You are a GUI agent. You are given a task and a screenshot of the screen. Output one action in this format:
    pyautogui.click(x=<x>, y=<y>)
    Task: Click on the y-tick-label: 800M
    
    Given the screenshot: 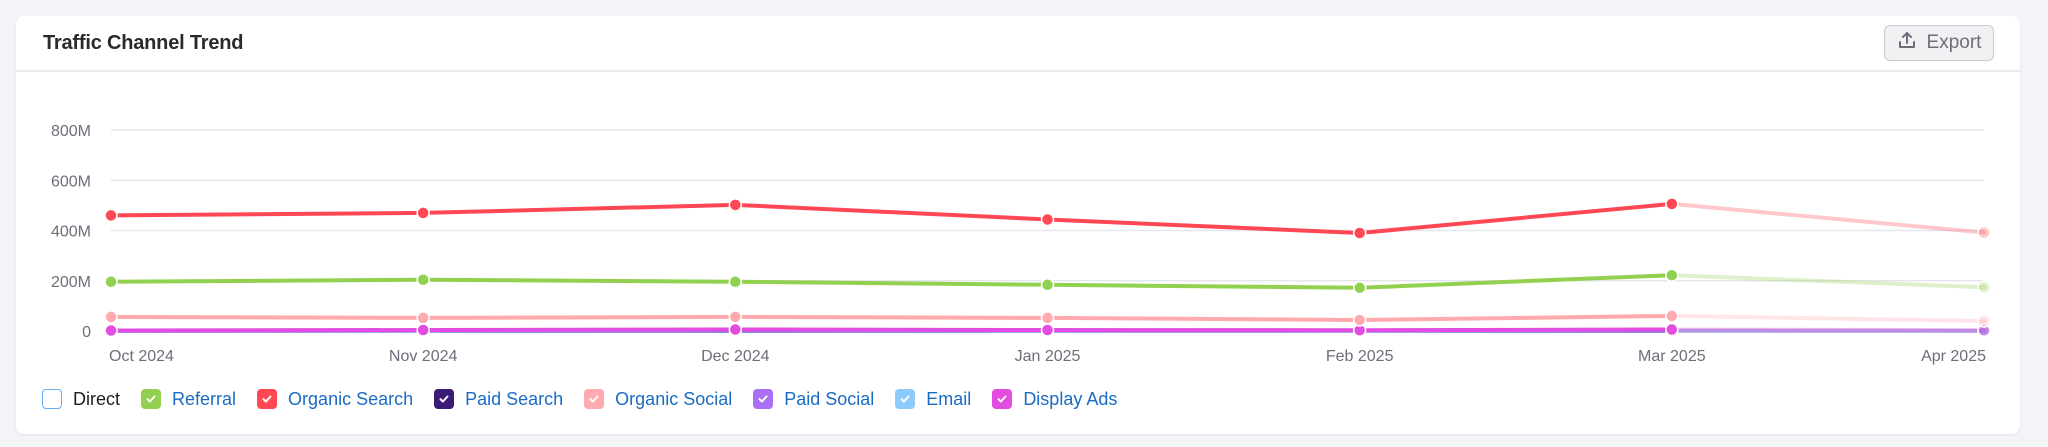 What is the action you would take?
    pyautogui.click(x=71, y=131)
    